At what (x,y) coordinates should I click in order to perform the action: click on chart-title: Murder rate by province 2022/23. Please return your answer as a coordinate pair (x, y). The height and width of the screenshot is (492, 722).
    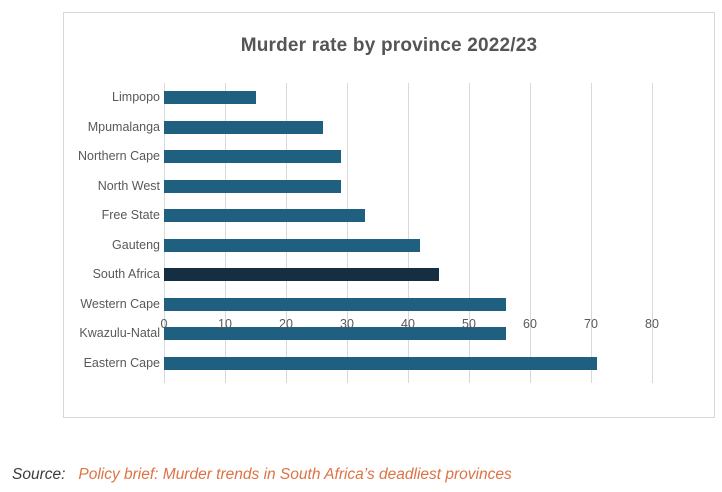
    Looking at the image, I should click on (389, 45).